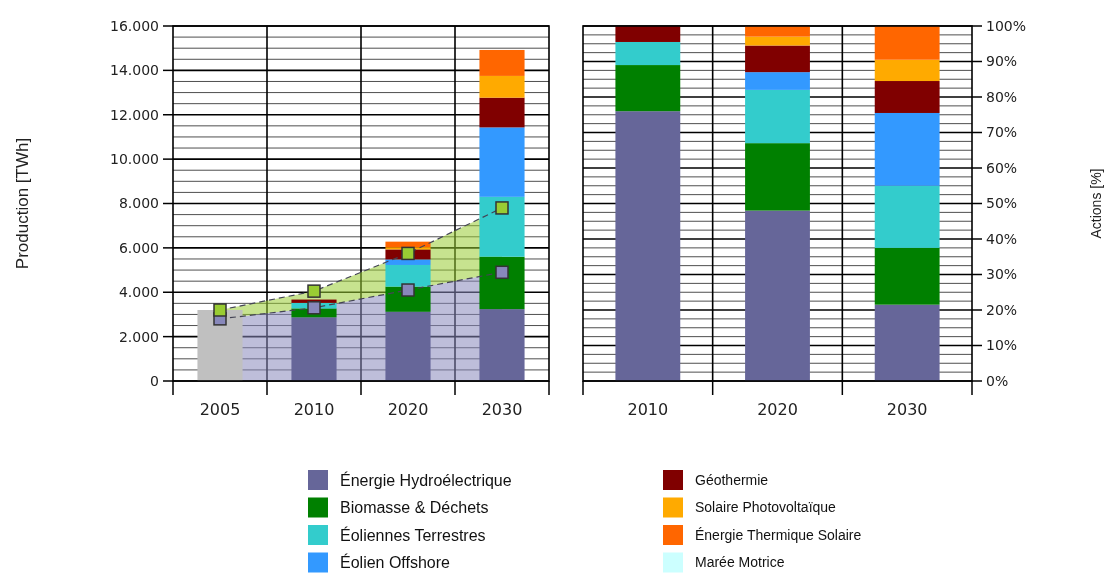  Describe the element at coordinates (426, 479) in the screenshot. I see `legend-label: Énergie Hydroélectrique` at that location.